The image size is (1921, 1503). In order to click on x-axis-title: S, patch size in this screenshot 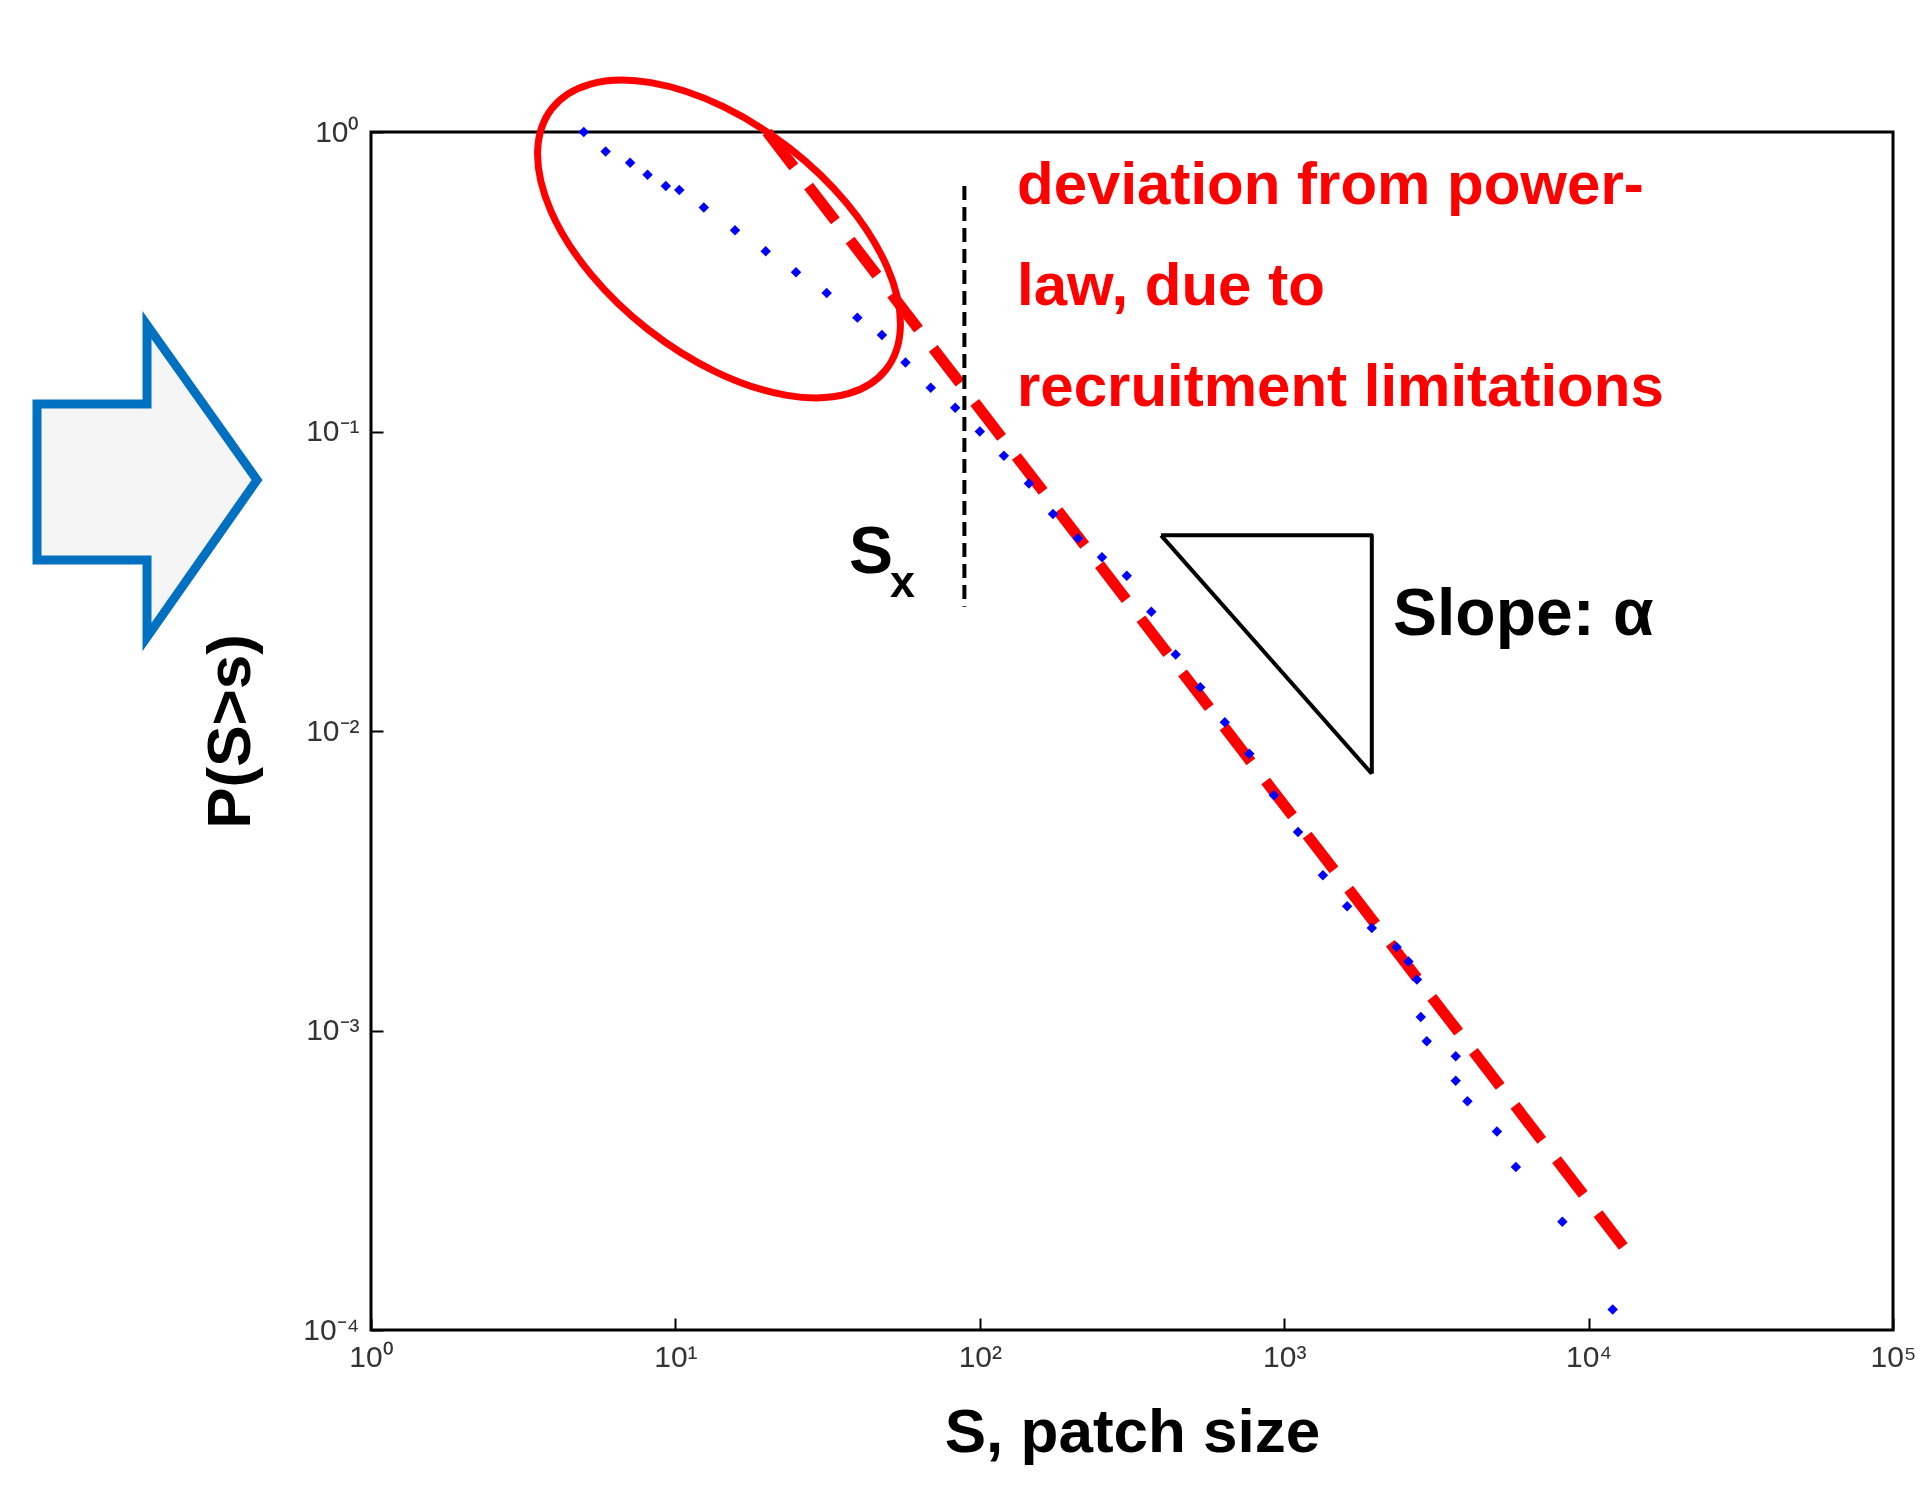, I will do `click(1132, 1430)`.